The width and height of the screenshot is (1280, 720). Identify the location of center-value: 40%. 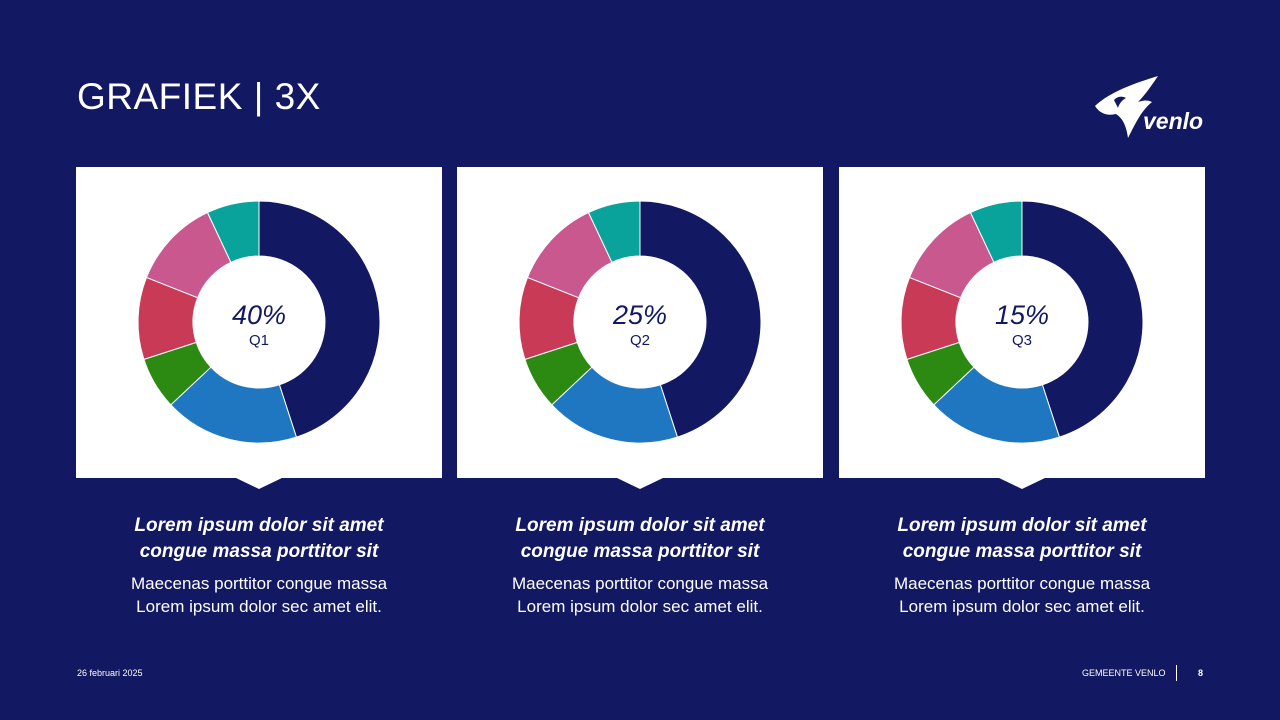
(259, 315).